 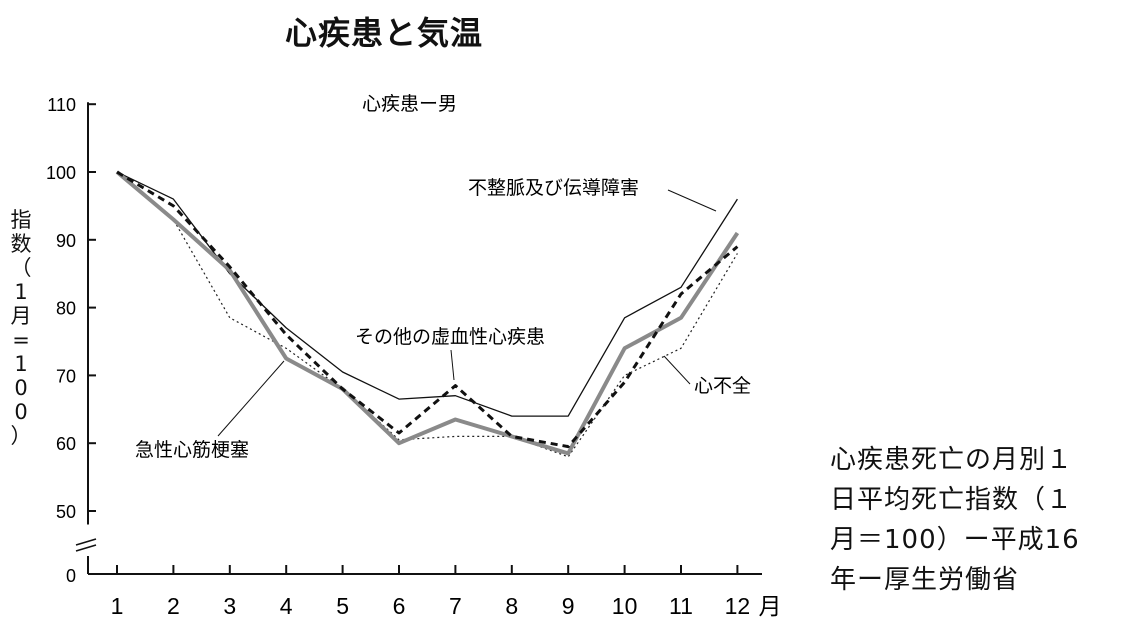 I want to click on x-tick-label: 12, so click(x=738, y=606).